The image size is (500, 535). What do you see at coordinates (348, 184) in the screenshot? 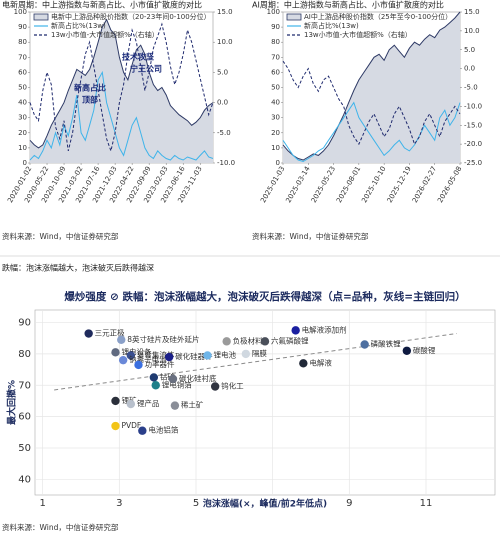
I see `x-tick-label: 2025-08-01` at bounding box center [348, 184].